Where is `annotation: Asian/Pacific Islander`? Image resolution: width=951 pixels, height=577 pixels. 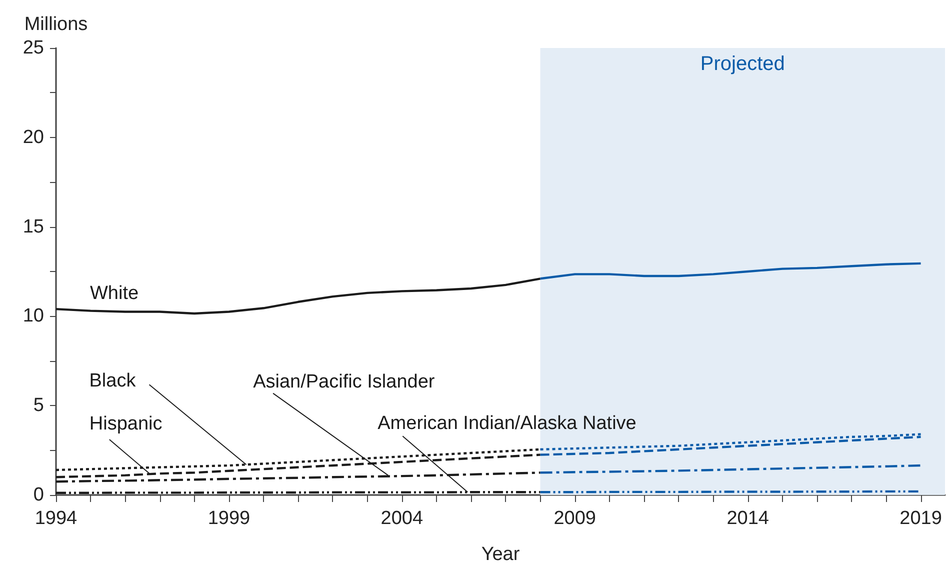 annotation: Asian/Pacific Islander is located at coordinates (344, 381).